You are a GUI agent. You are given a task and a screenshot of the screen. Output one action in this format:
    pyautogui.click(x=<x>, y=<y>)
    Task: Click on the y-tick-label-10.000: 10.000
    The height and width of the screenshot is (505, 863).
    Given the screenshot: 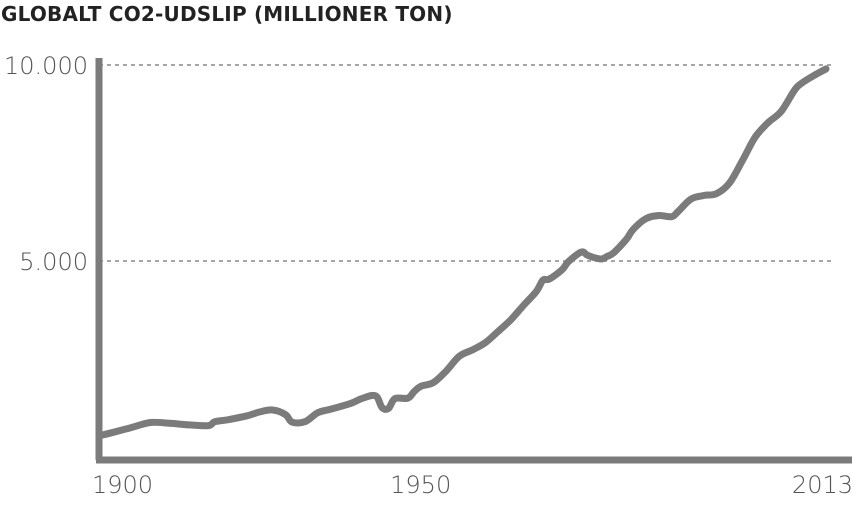 What is the action you would take?
    pyautogui.click(x=46, y=66)
    